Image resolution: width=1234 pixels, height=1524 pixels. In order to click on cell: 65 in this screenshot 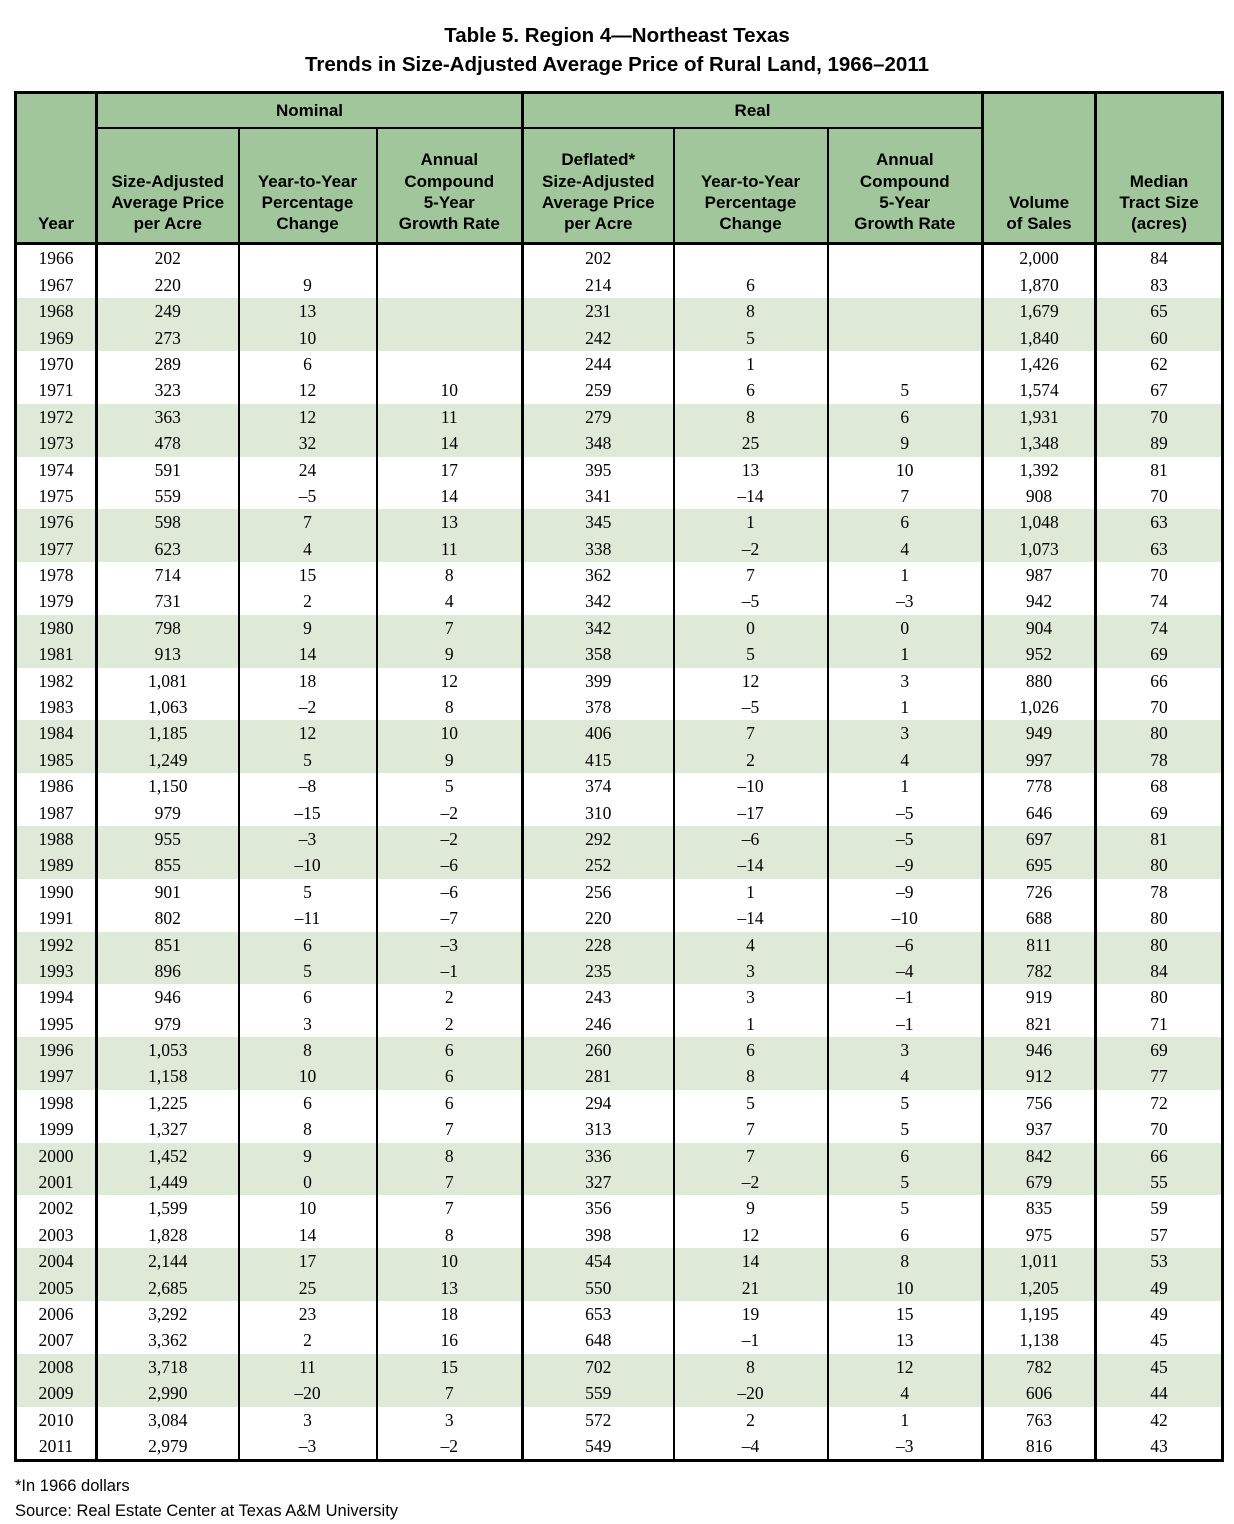, I will do `click(1158, 311)`.